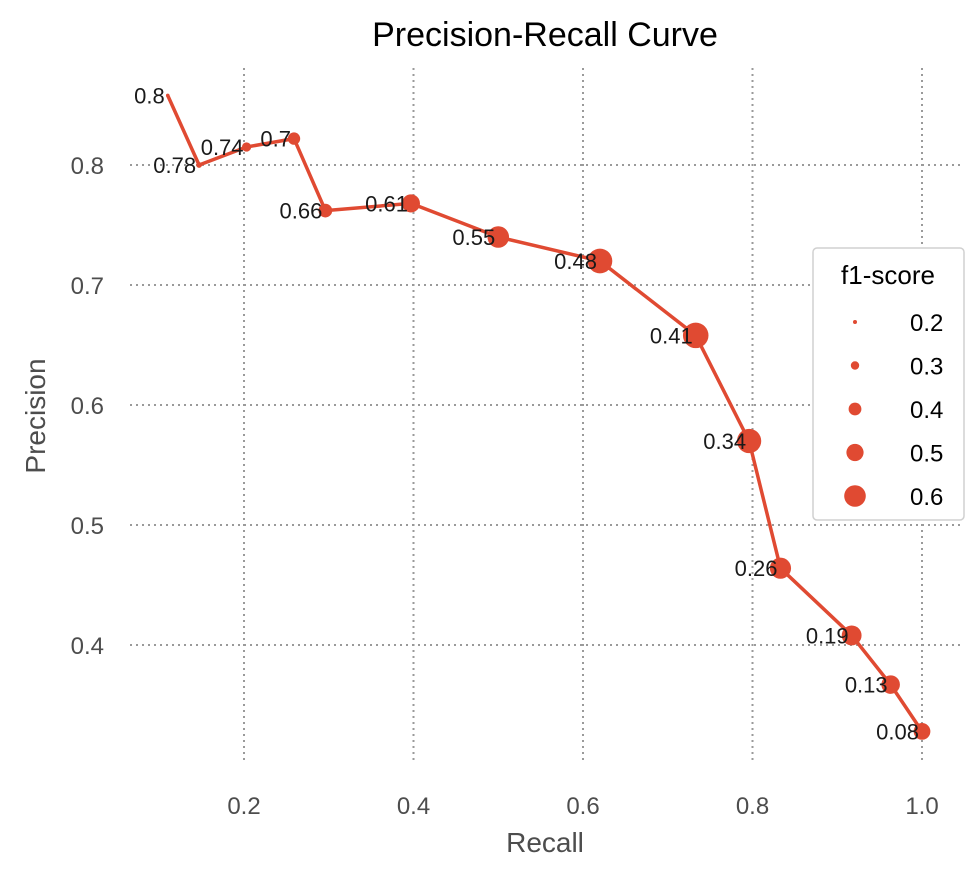  Describe the element at coordinates (926, 410) in the screenshot. I see `legend-label: 0.4` at that location.